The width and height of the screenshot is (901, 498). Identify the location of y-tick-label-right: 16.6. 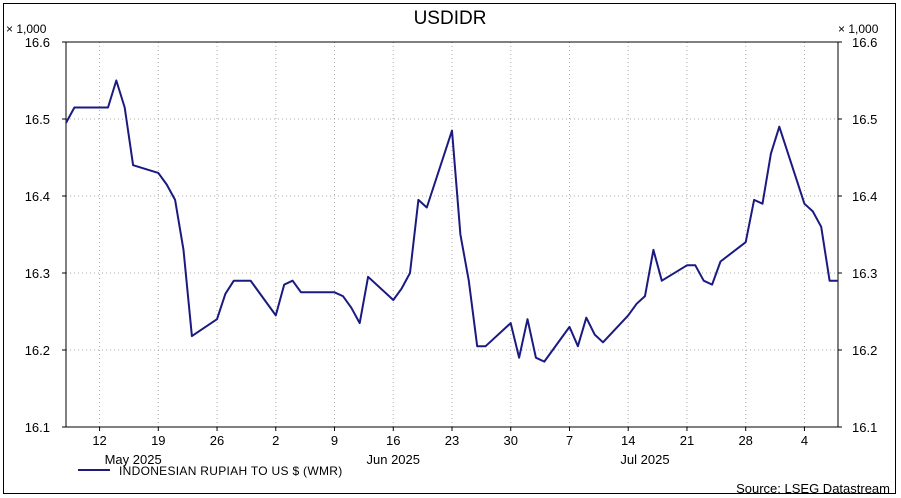
(864, 42).